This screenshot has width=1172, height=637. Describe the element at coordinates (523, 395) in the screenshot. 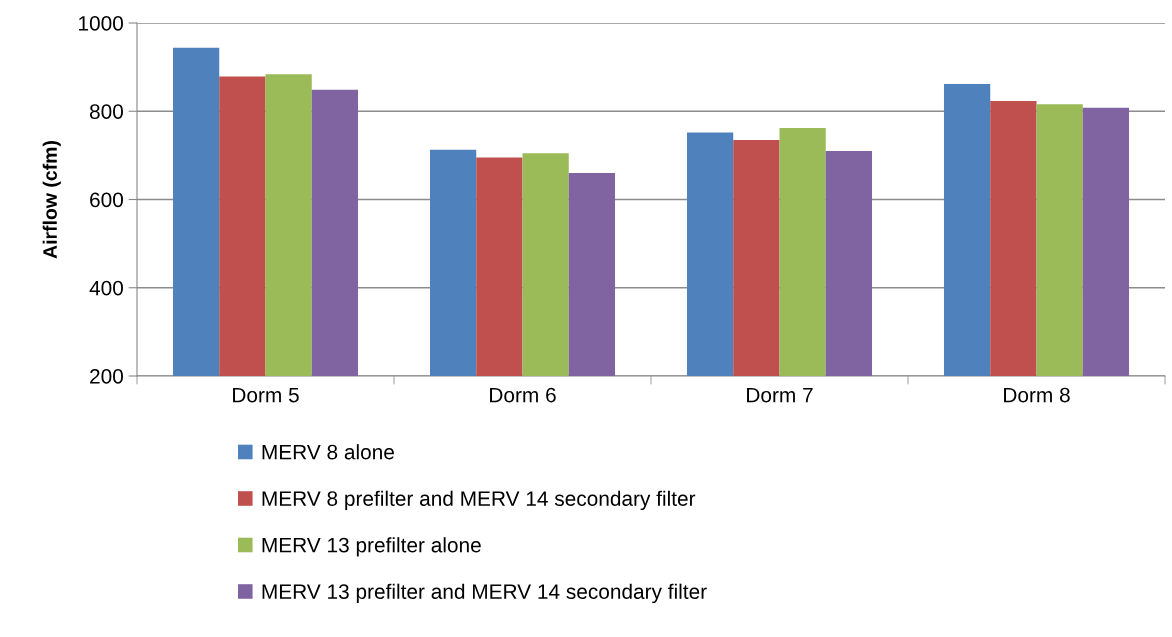

I see `x-tick-label: Dorm 6` at that location.